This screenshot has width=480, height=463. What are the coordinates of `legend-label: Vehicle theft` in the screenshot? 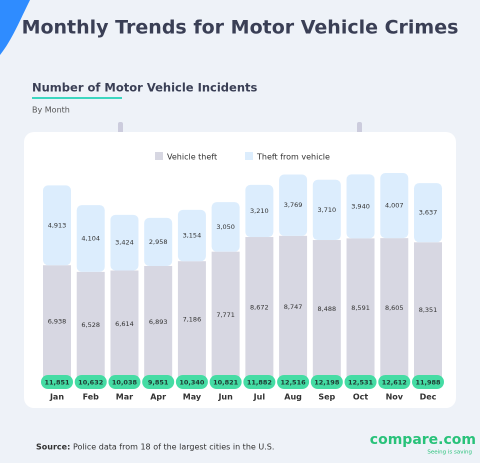 It's located at (192, 157).